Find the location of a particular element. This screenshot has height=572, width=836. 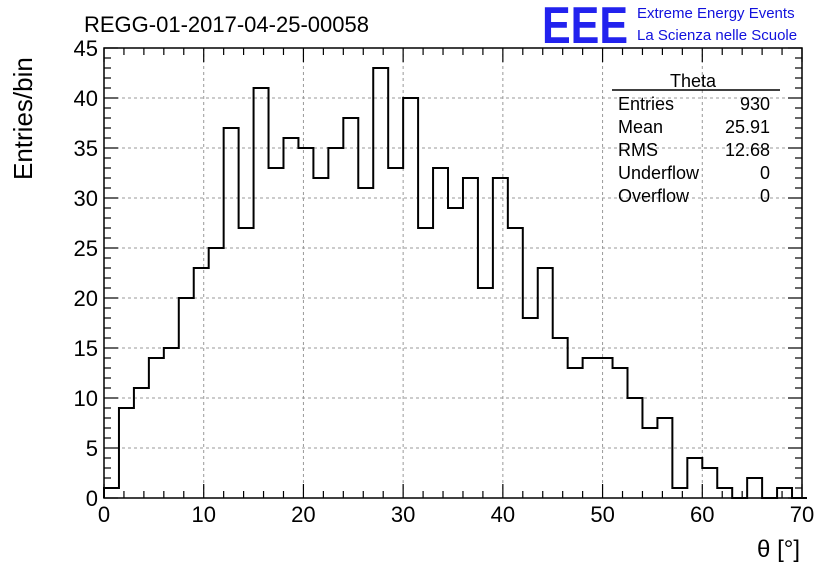

logo-line-2: La Scienza nelle Scuole is located at coordinates (717, 35).